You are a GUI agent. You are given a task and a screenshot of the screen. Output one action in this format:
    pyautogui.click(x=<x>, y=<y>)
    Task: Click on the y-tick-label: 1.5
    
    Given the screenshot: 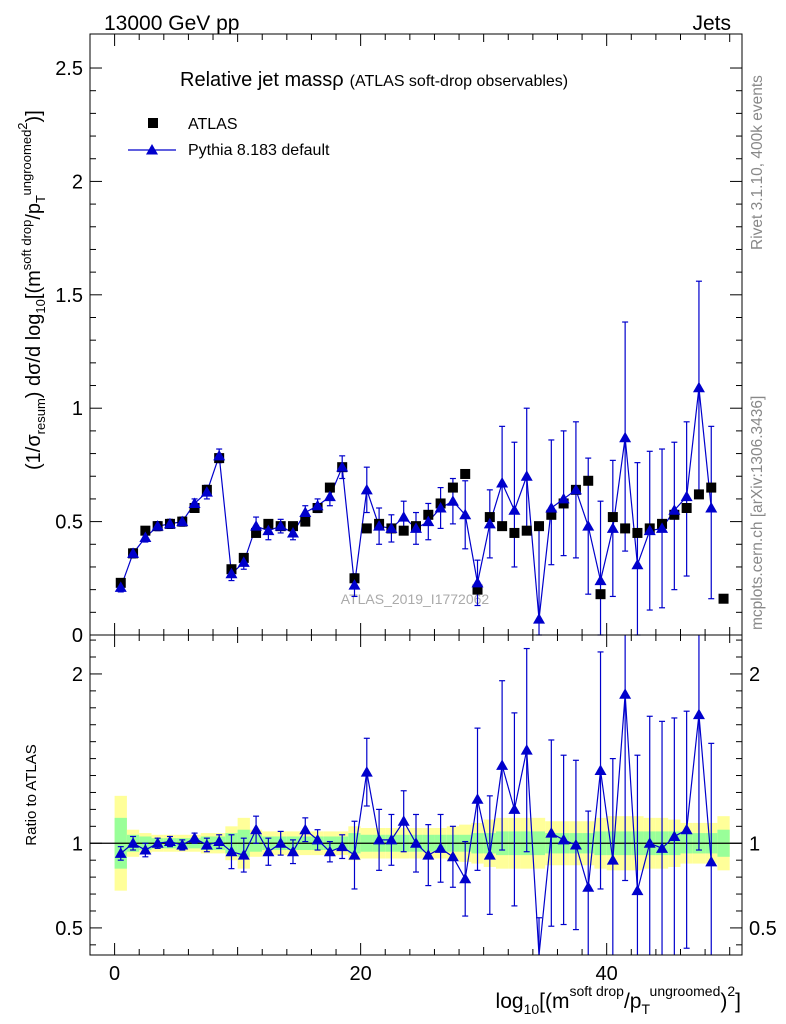 What is the action you would take?
    pyautogui.click(x=69, y=296)
    